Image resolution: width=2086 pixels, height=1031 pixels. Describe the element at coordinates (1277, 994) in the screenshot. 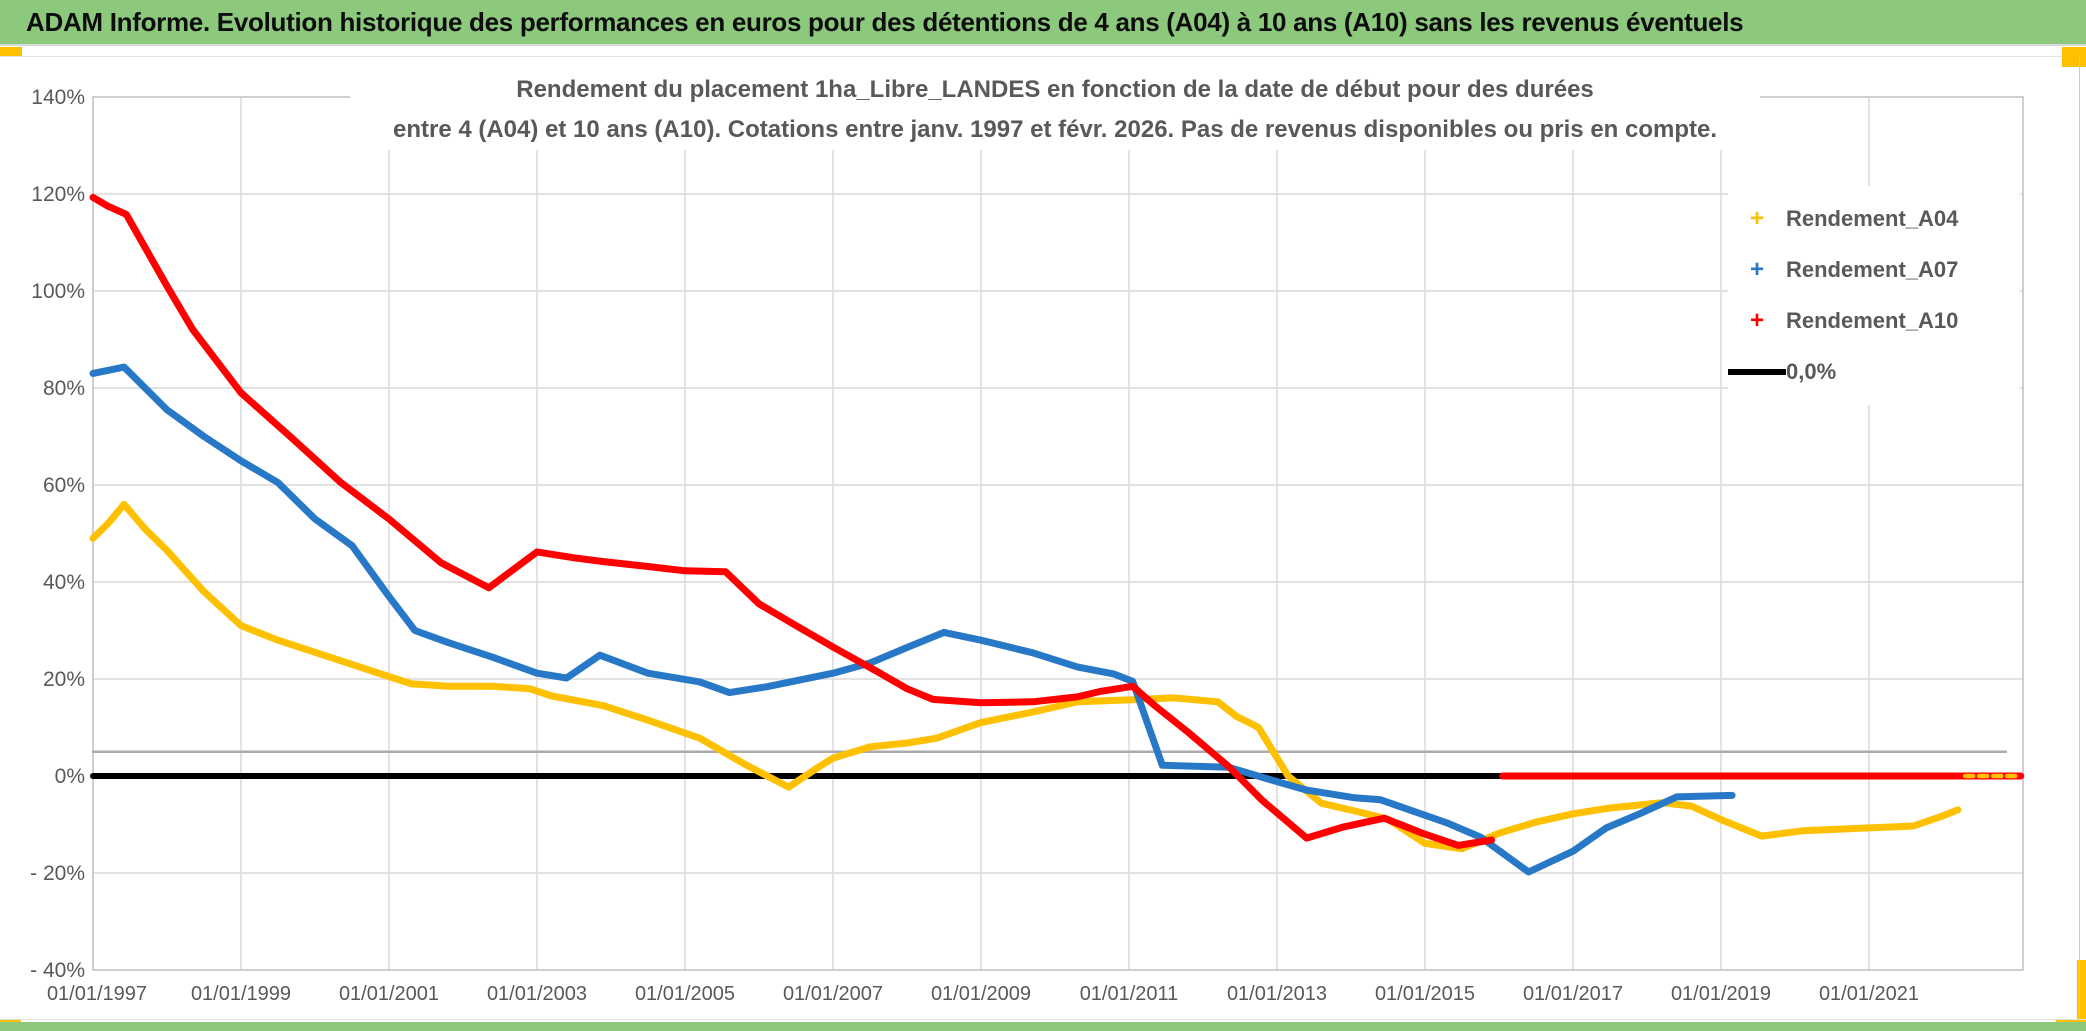

I see `x-axis-tick-label: 01/01/2013` at that location.